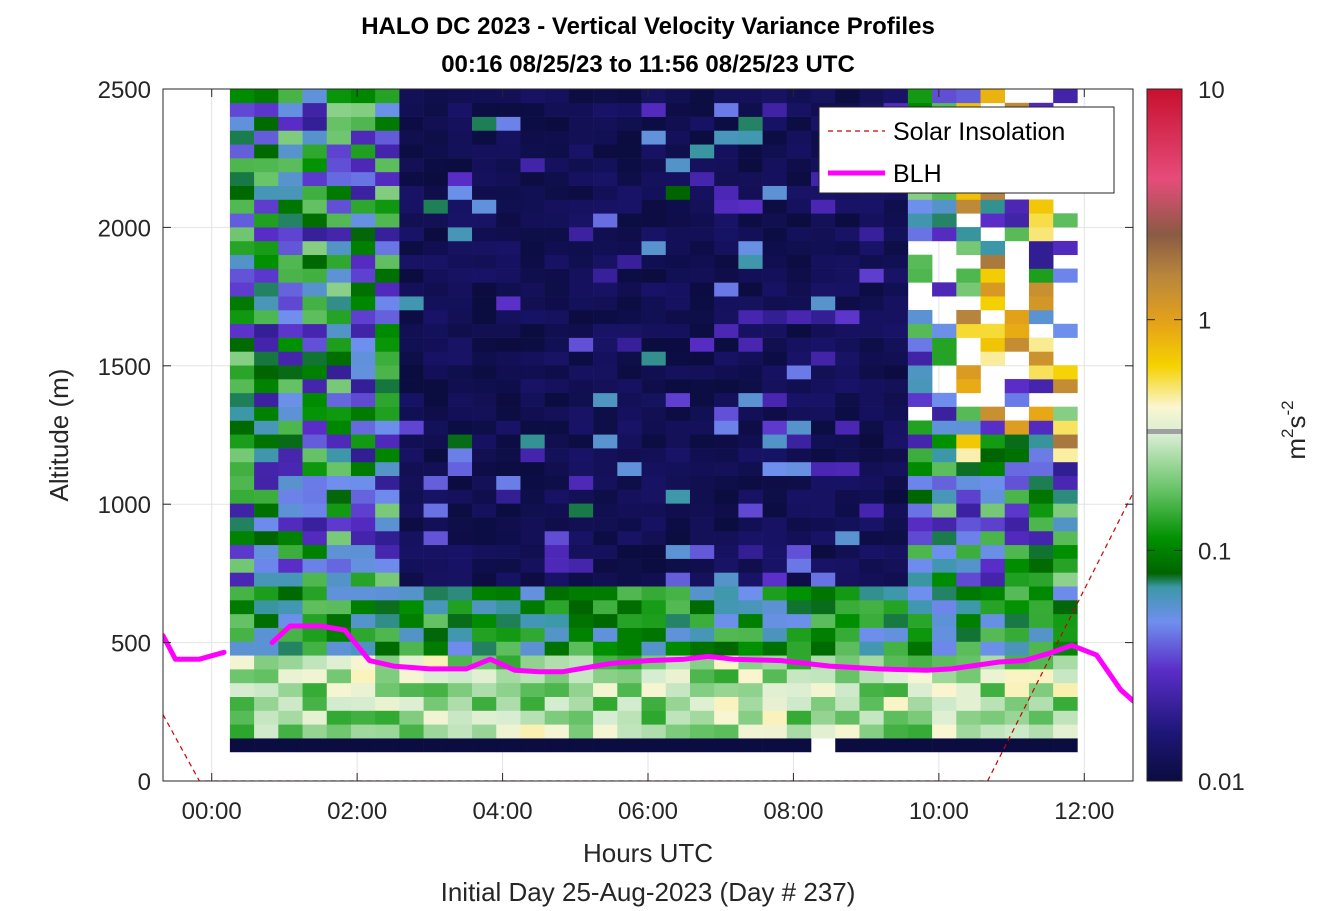 Image resolution: width=1343 pixels, height=911 pixels. I want to click on colorbar-frame, so click(1164, 435).